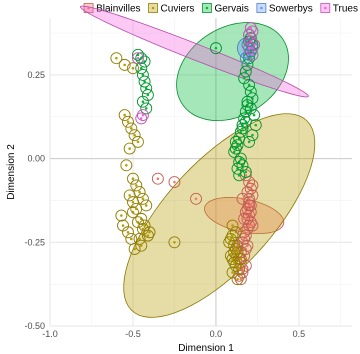  Describe the element at coordinates (207, 8) in the screenshot. I see `legend-key-dot` at that location.